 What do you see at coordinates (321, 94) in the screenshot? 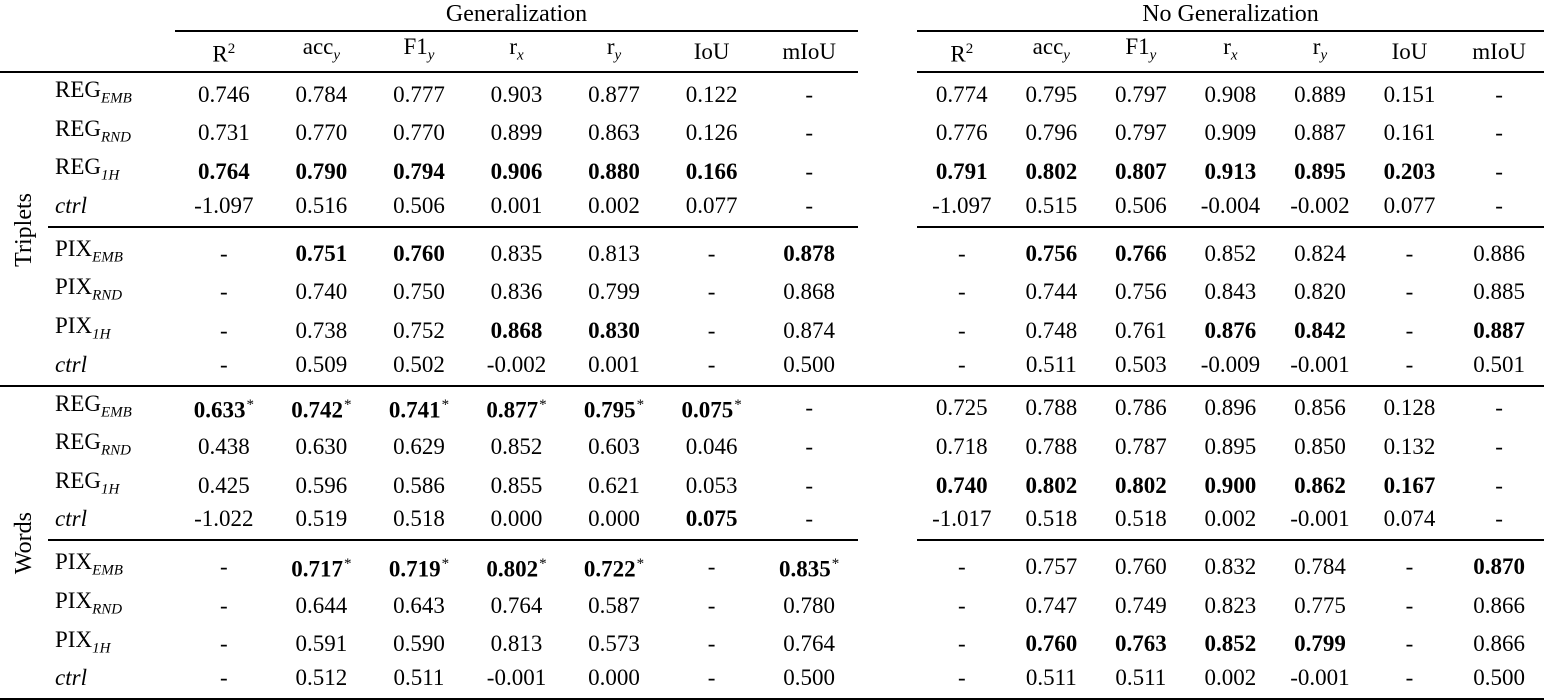
I see `value-text: 0.784` at bounding box center [321, 94].